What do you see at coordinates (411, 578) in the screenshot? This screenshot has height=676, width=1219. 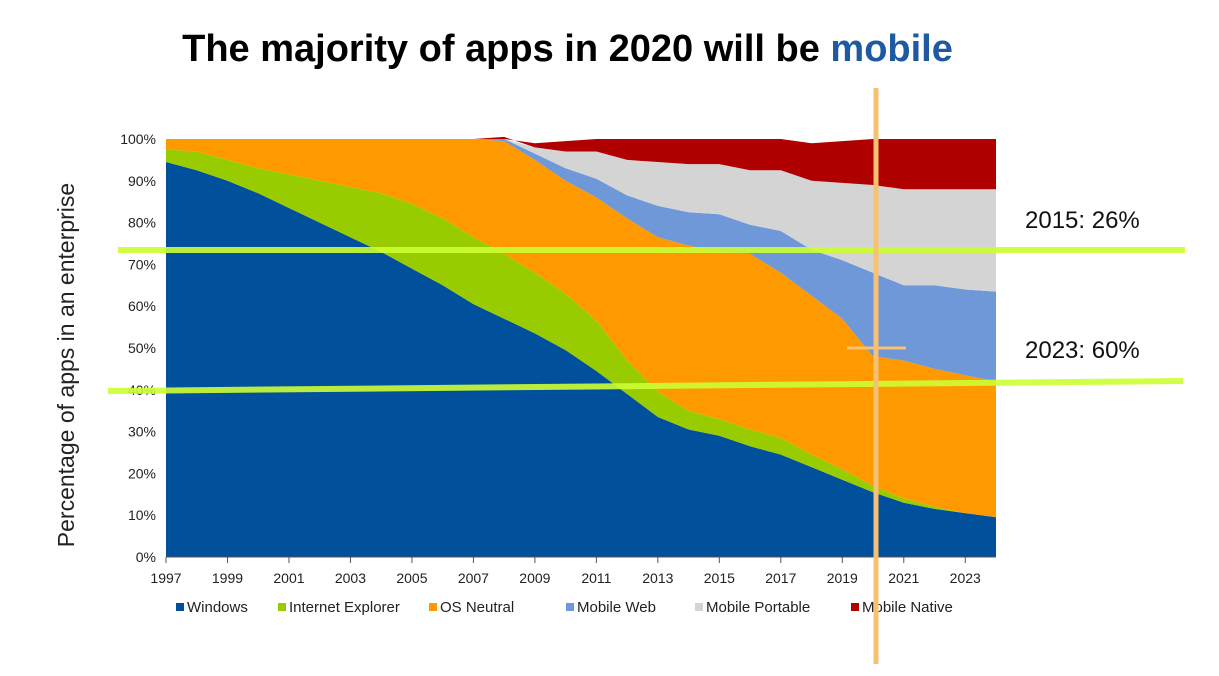 I see `x-tick-label: 2005` at bounding box center [411, 578].